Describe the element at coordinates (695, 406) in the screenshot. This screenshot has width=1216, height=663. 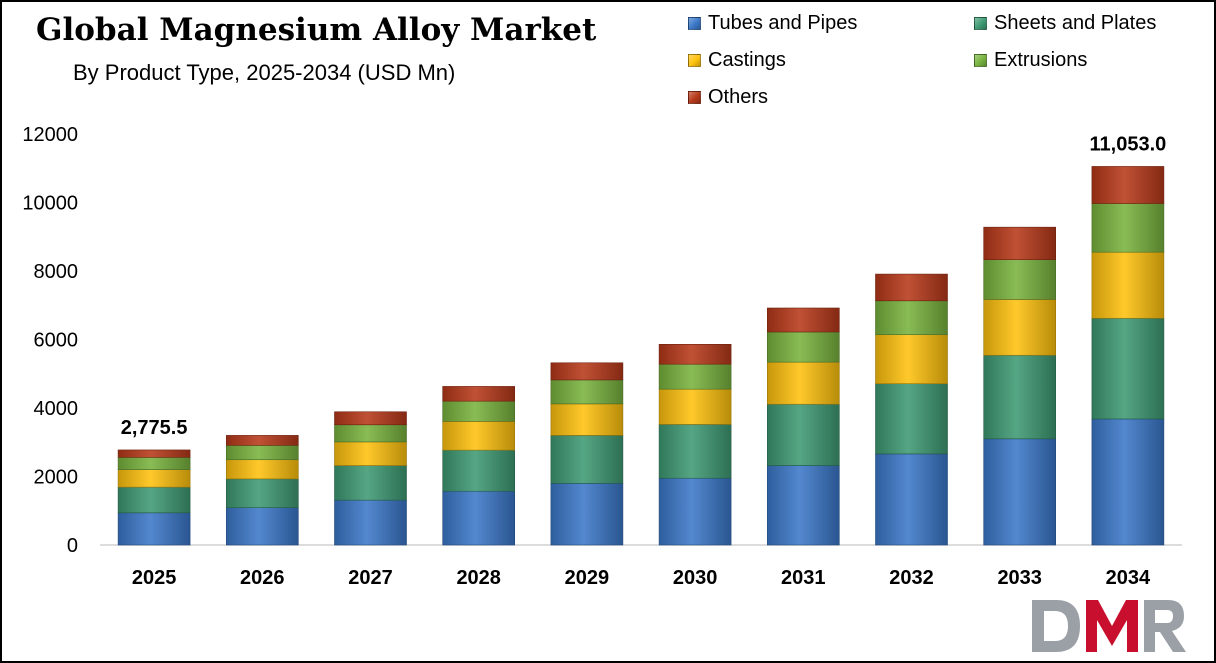
I see `bar-2030-castings` at that location.